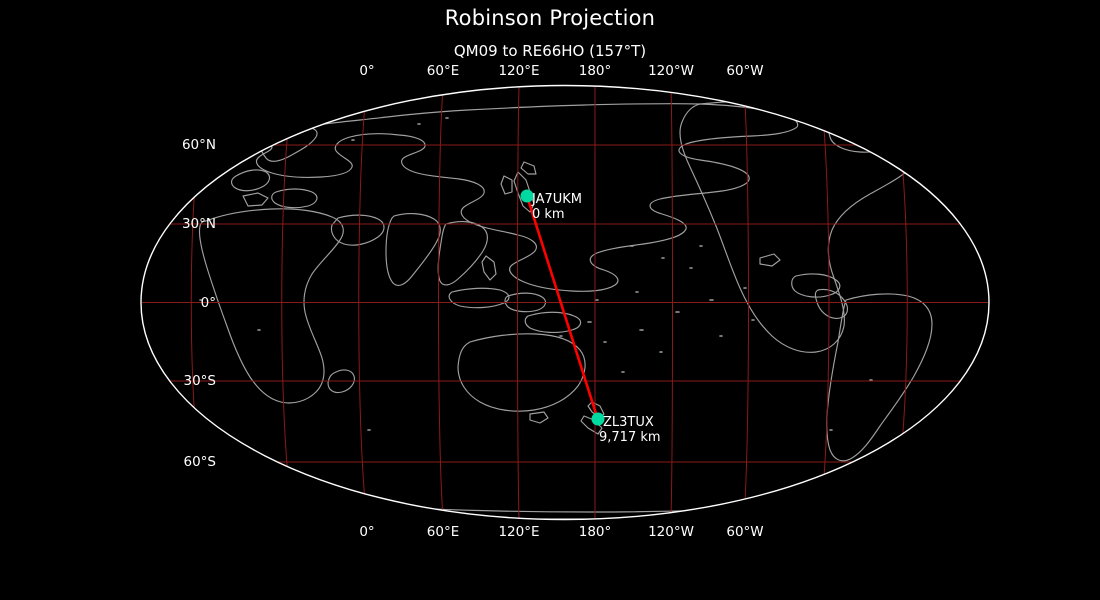 The height and width of the screenshot is (600, 1100). What do you see at coordinates (525, 302) in the screenshot?
I see `coastline-sulawesi` at bounding box center [525, 302].